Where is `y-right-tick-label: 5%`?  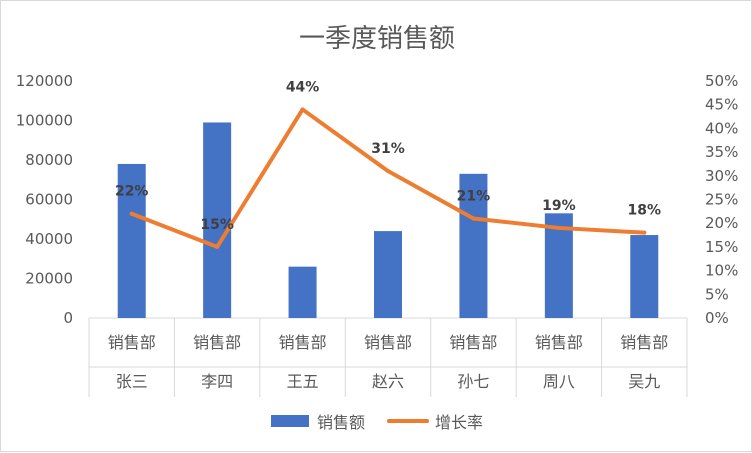 y-right-tick-label: 5% is located at coordinates (717, 294).